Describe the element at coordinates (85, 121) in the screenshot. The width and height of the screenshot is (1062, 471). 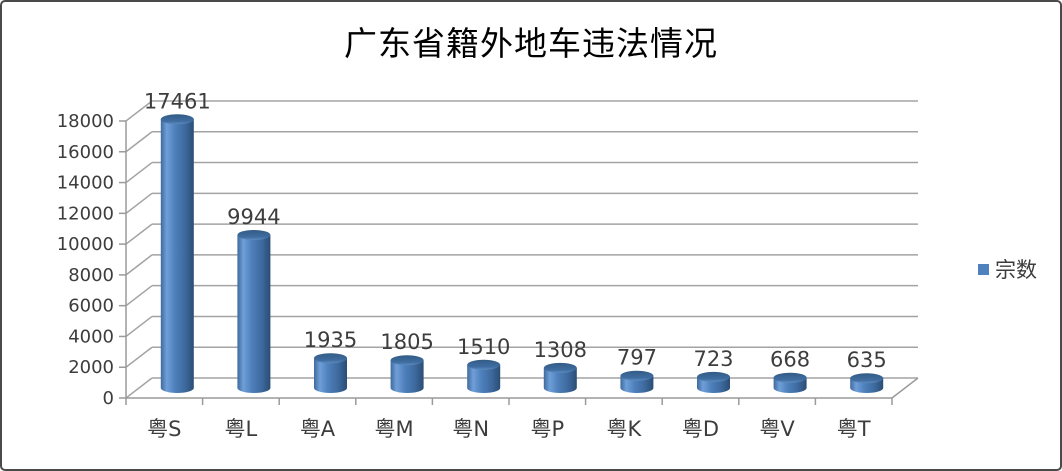
I see `y-axis-label: 18000` at that location.